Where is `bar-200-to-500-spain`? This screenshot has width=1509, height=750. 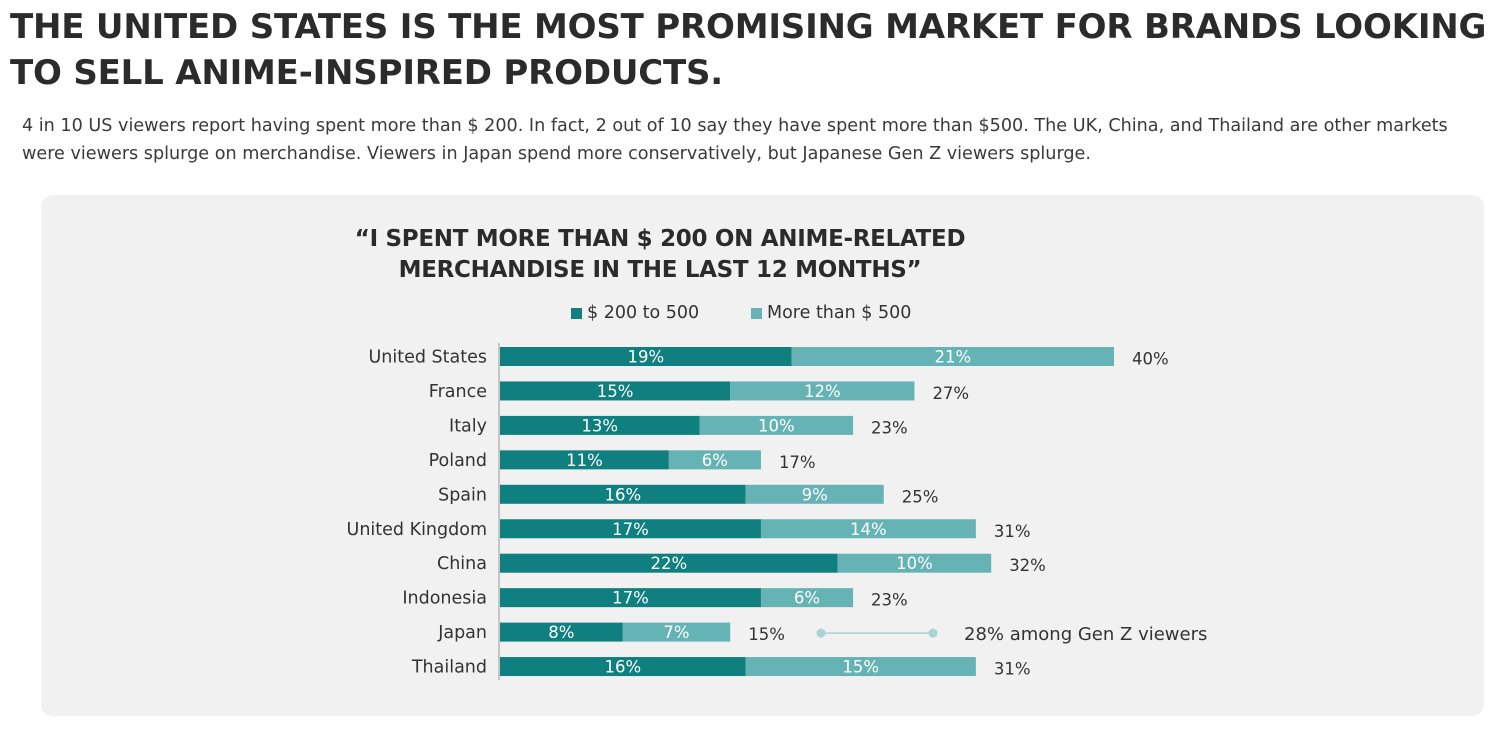
bar-200-to-500-spain is located at coordinates (623, 494).